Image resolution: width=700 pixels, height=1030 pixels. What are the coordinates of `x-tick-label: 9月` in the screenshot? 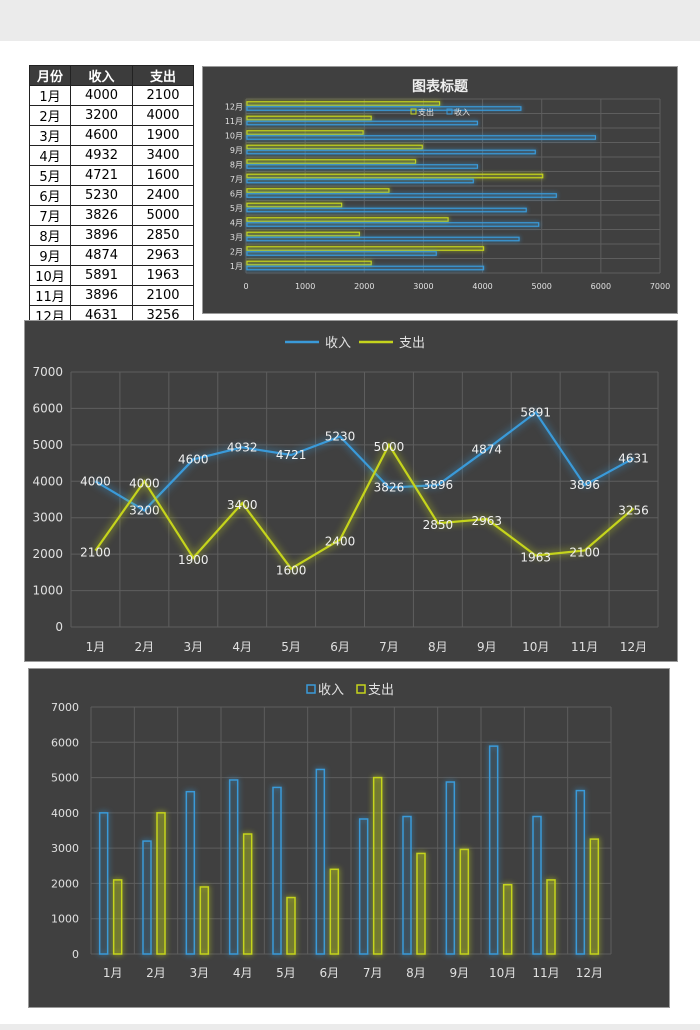 It's located at (487, 647).